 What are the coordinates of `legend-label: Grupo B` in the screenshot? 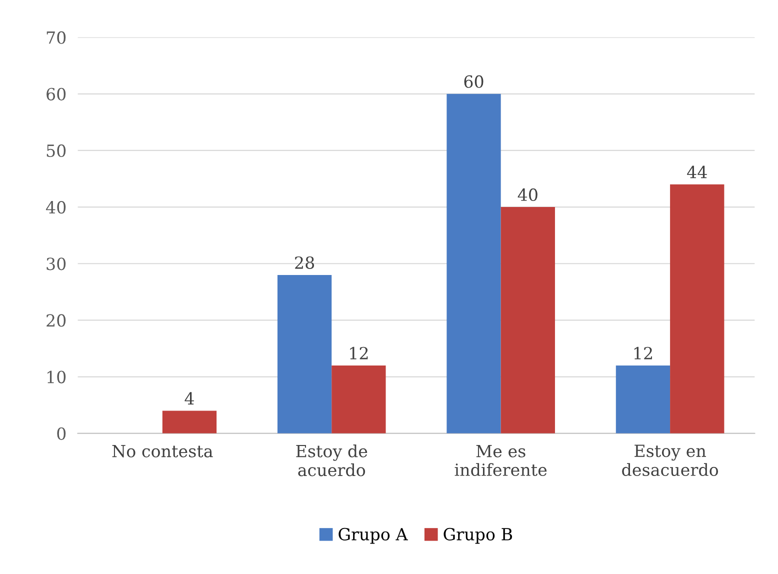 It's located at (478, 536).